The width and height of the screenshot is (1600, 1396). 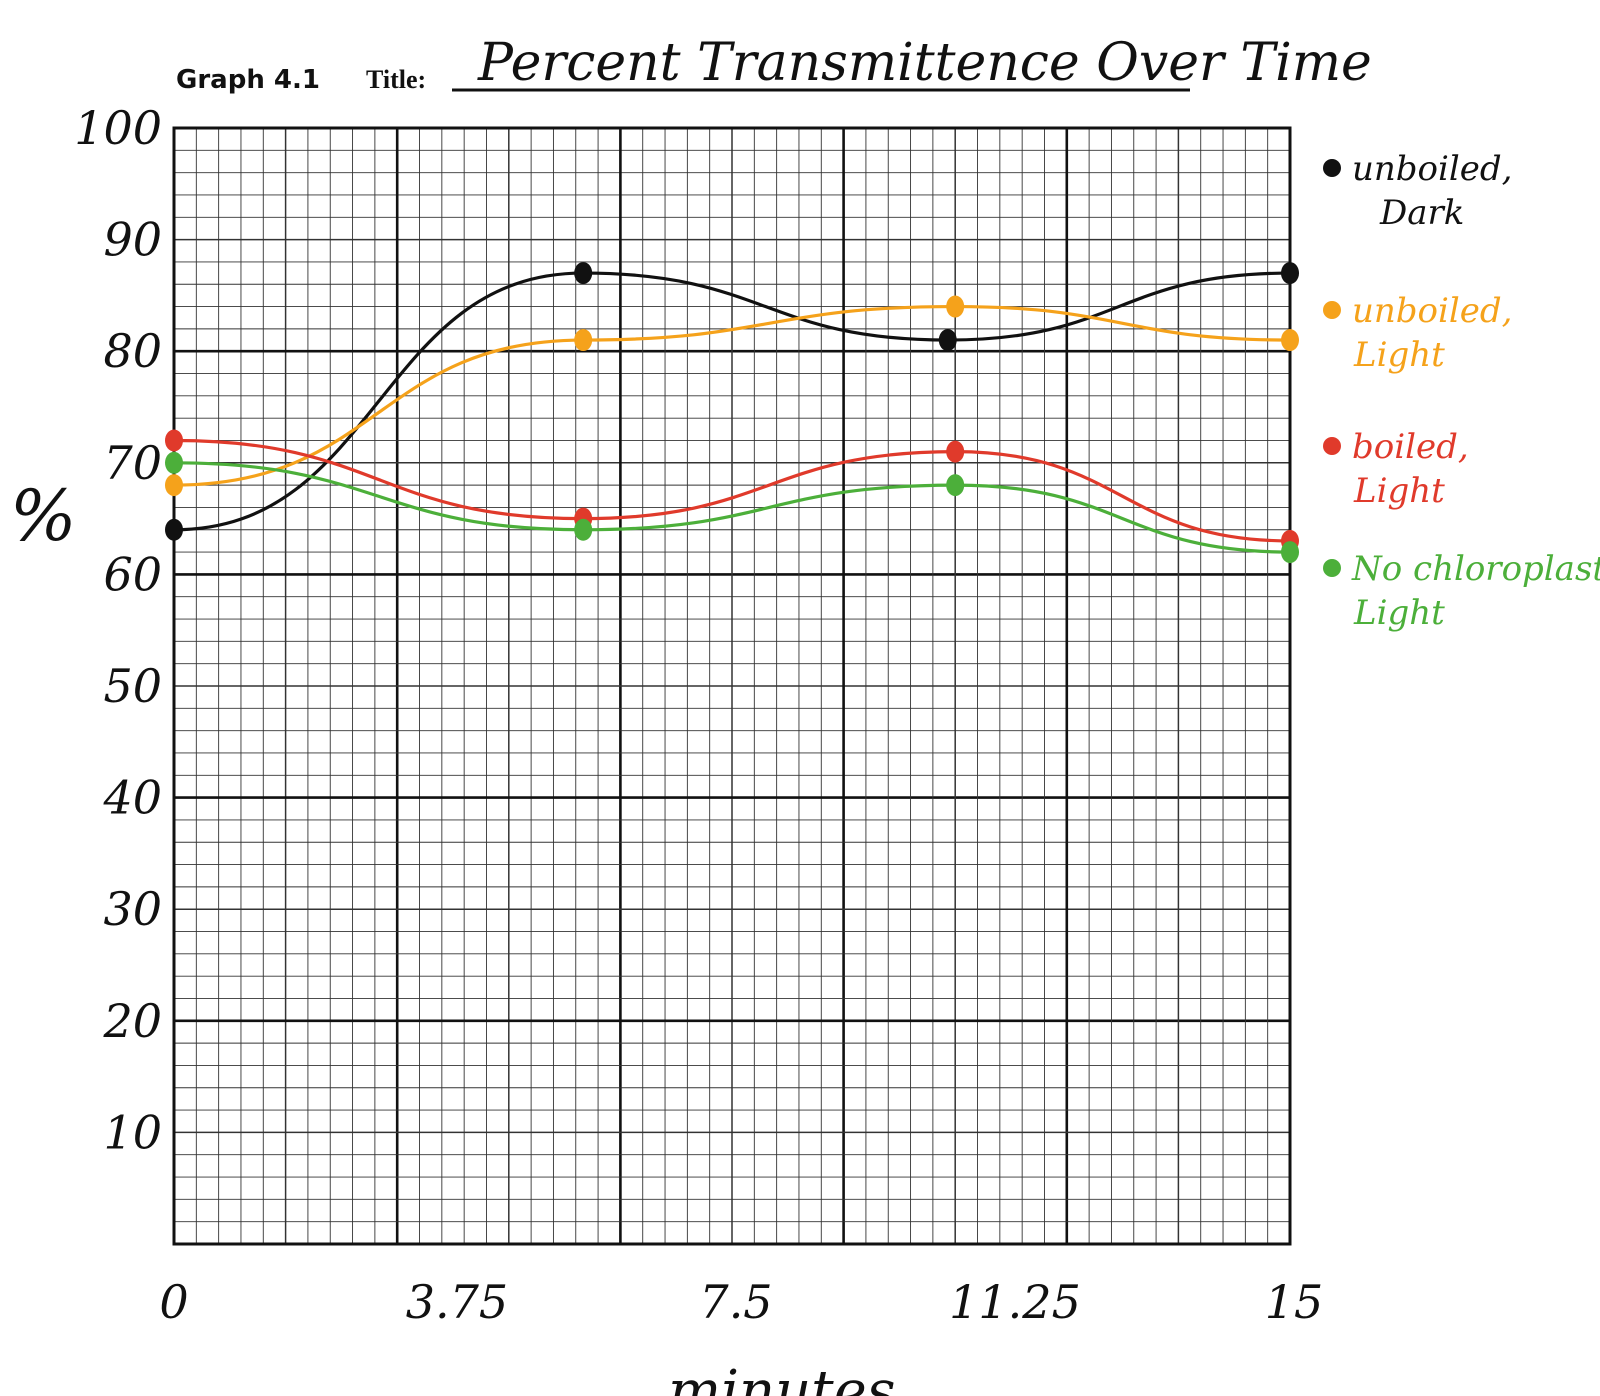 What do you see at coordinates (782, 1377) in the screenshot?
I see `x-axis-title: minutes` at bounding box center [782, 1377].